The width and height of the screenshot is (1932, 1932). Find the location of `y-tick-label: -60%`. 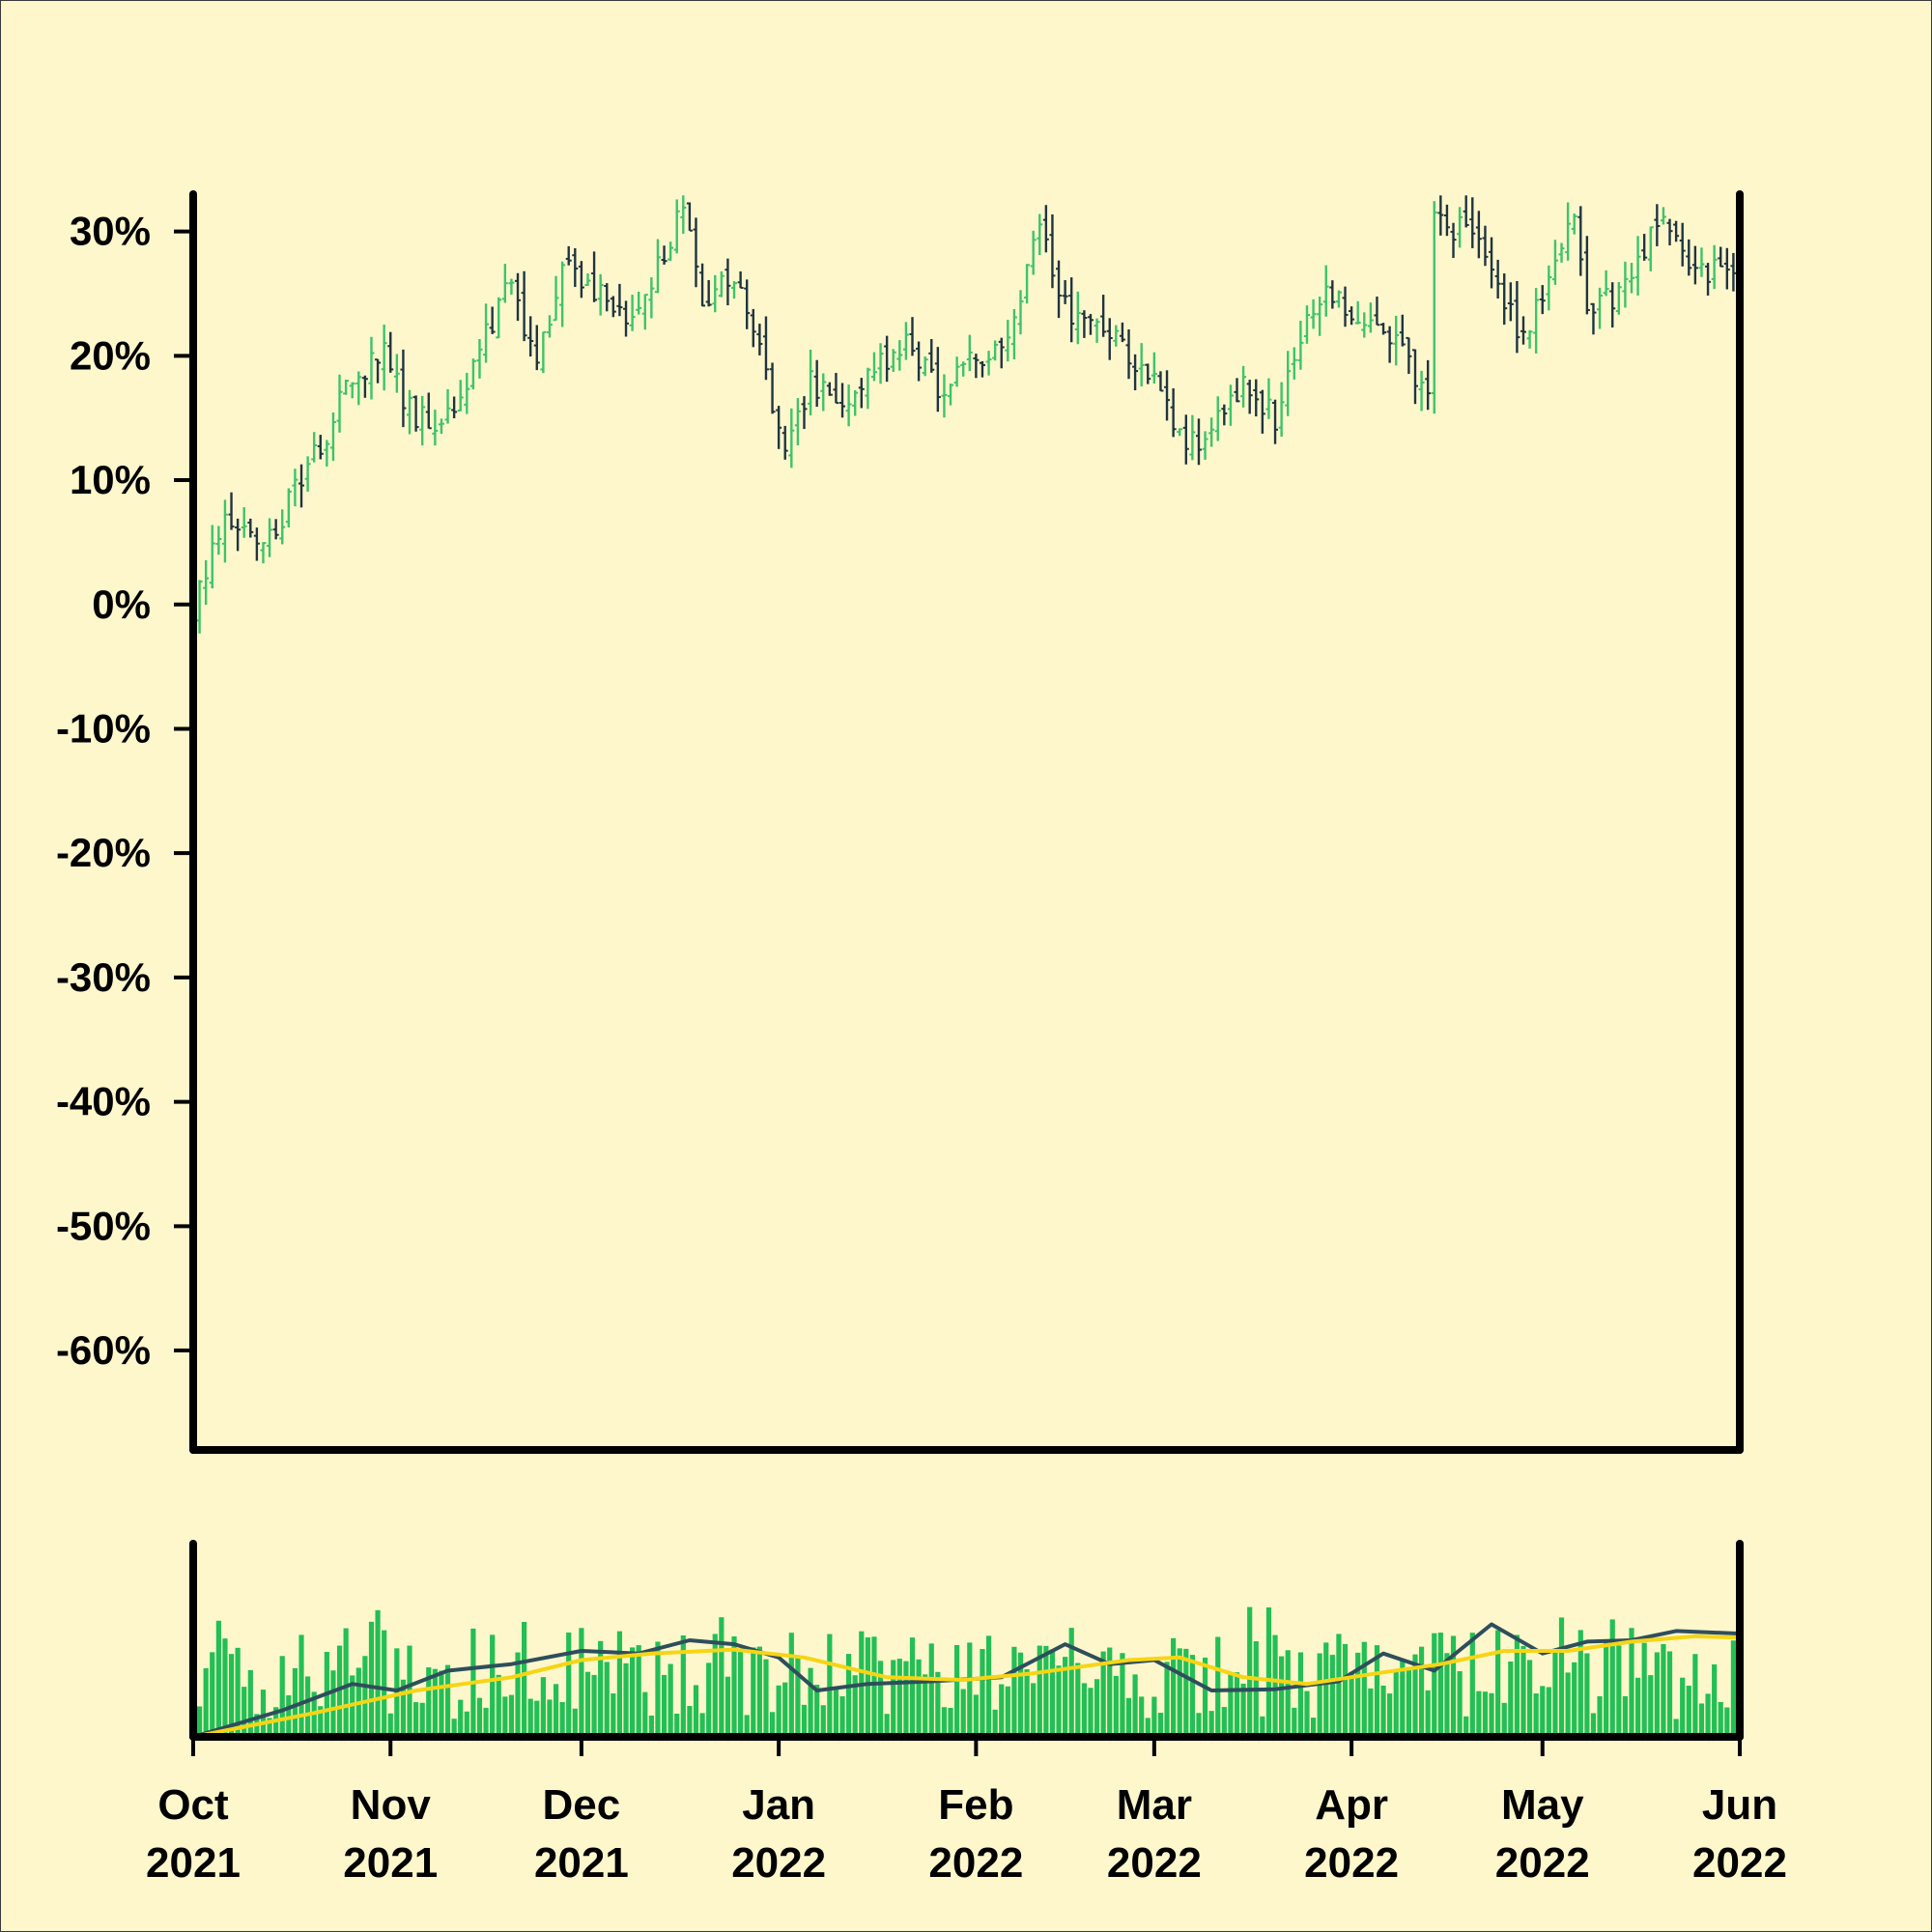

y-tick-label: -60% is located at coordinates (103, 1350).